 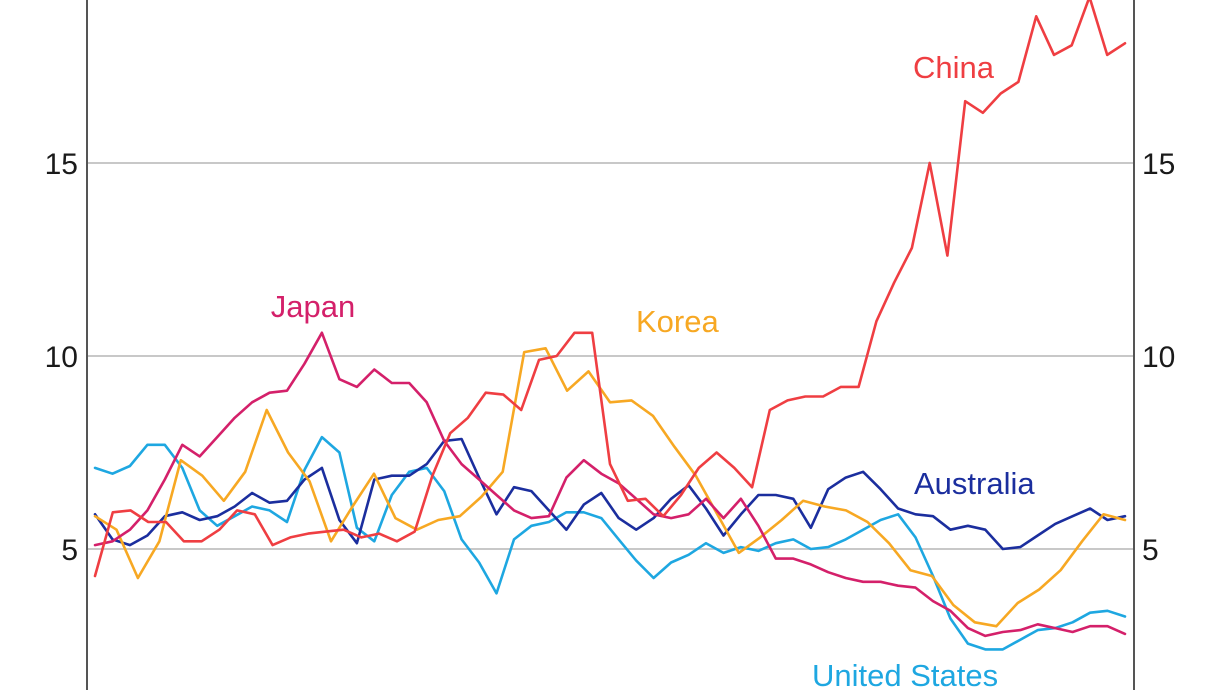 I want to click on right-tick-label: 15, so click(x=1158, y=164).